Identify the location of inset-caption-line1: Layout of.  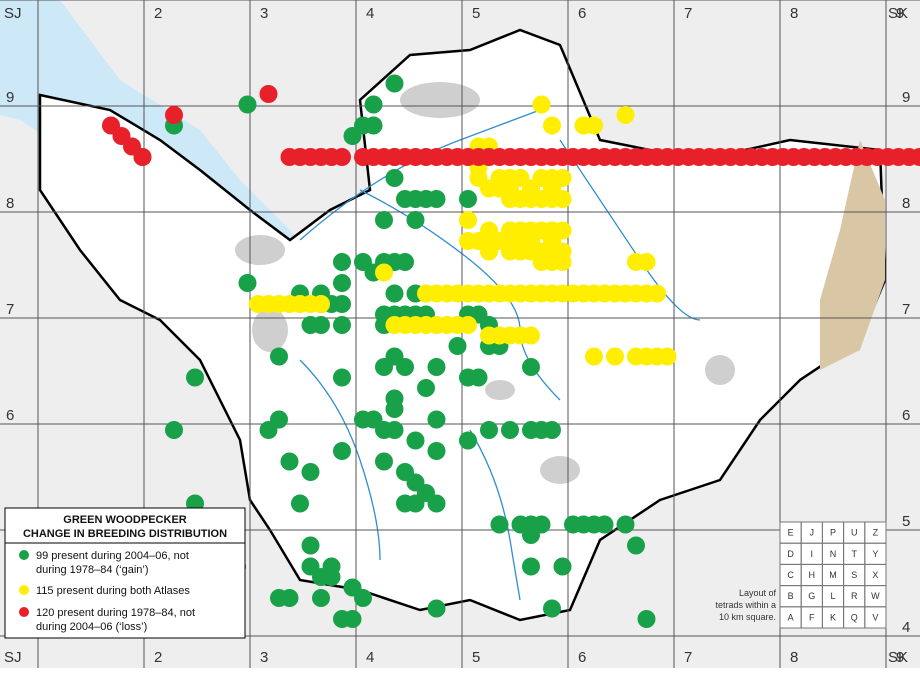
(758, 593).